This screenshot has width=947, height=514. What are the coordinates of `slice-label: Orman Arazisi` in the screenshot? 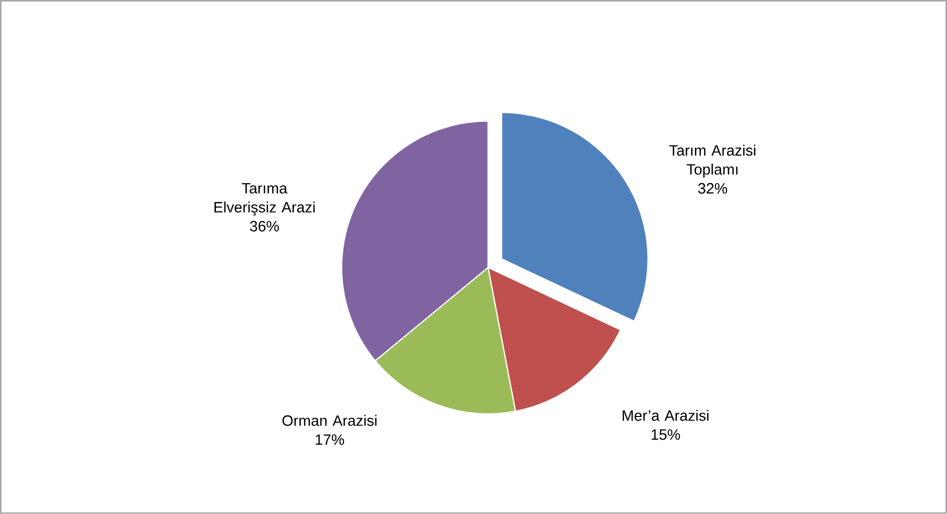 It's located at (329, 420).